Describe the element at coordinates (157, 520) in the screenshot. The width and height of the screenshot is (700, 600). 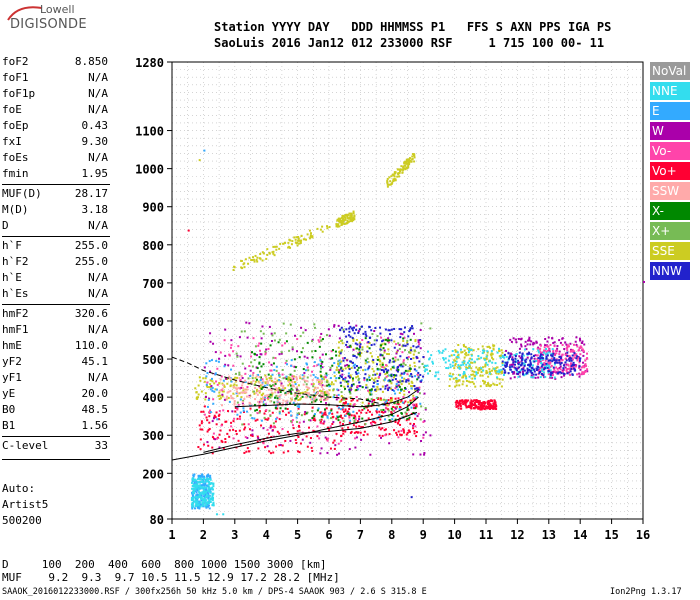
I see `y-tick-label: 80` at that location.